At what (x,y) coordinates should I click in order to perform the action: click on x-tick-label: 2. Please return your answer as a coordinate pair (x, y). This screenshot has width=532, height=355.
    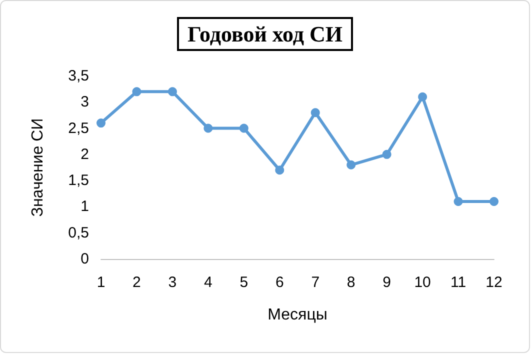
    Looking at the image, I should click on (136, 282).